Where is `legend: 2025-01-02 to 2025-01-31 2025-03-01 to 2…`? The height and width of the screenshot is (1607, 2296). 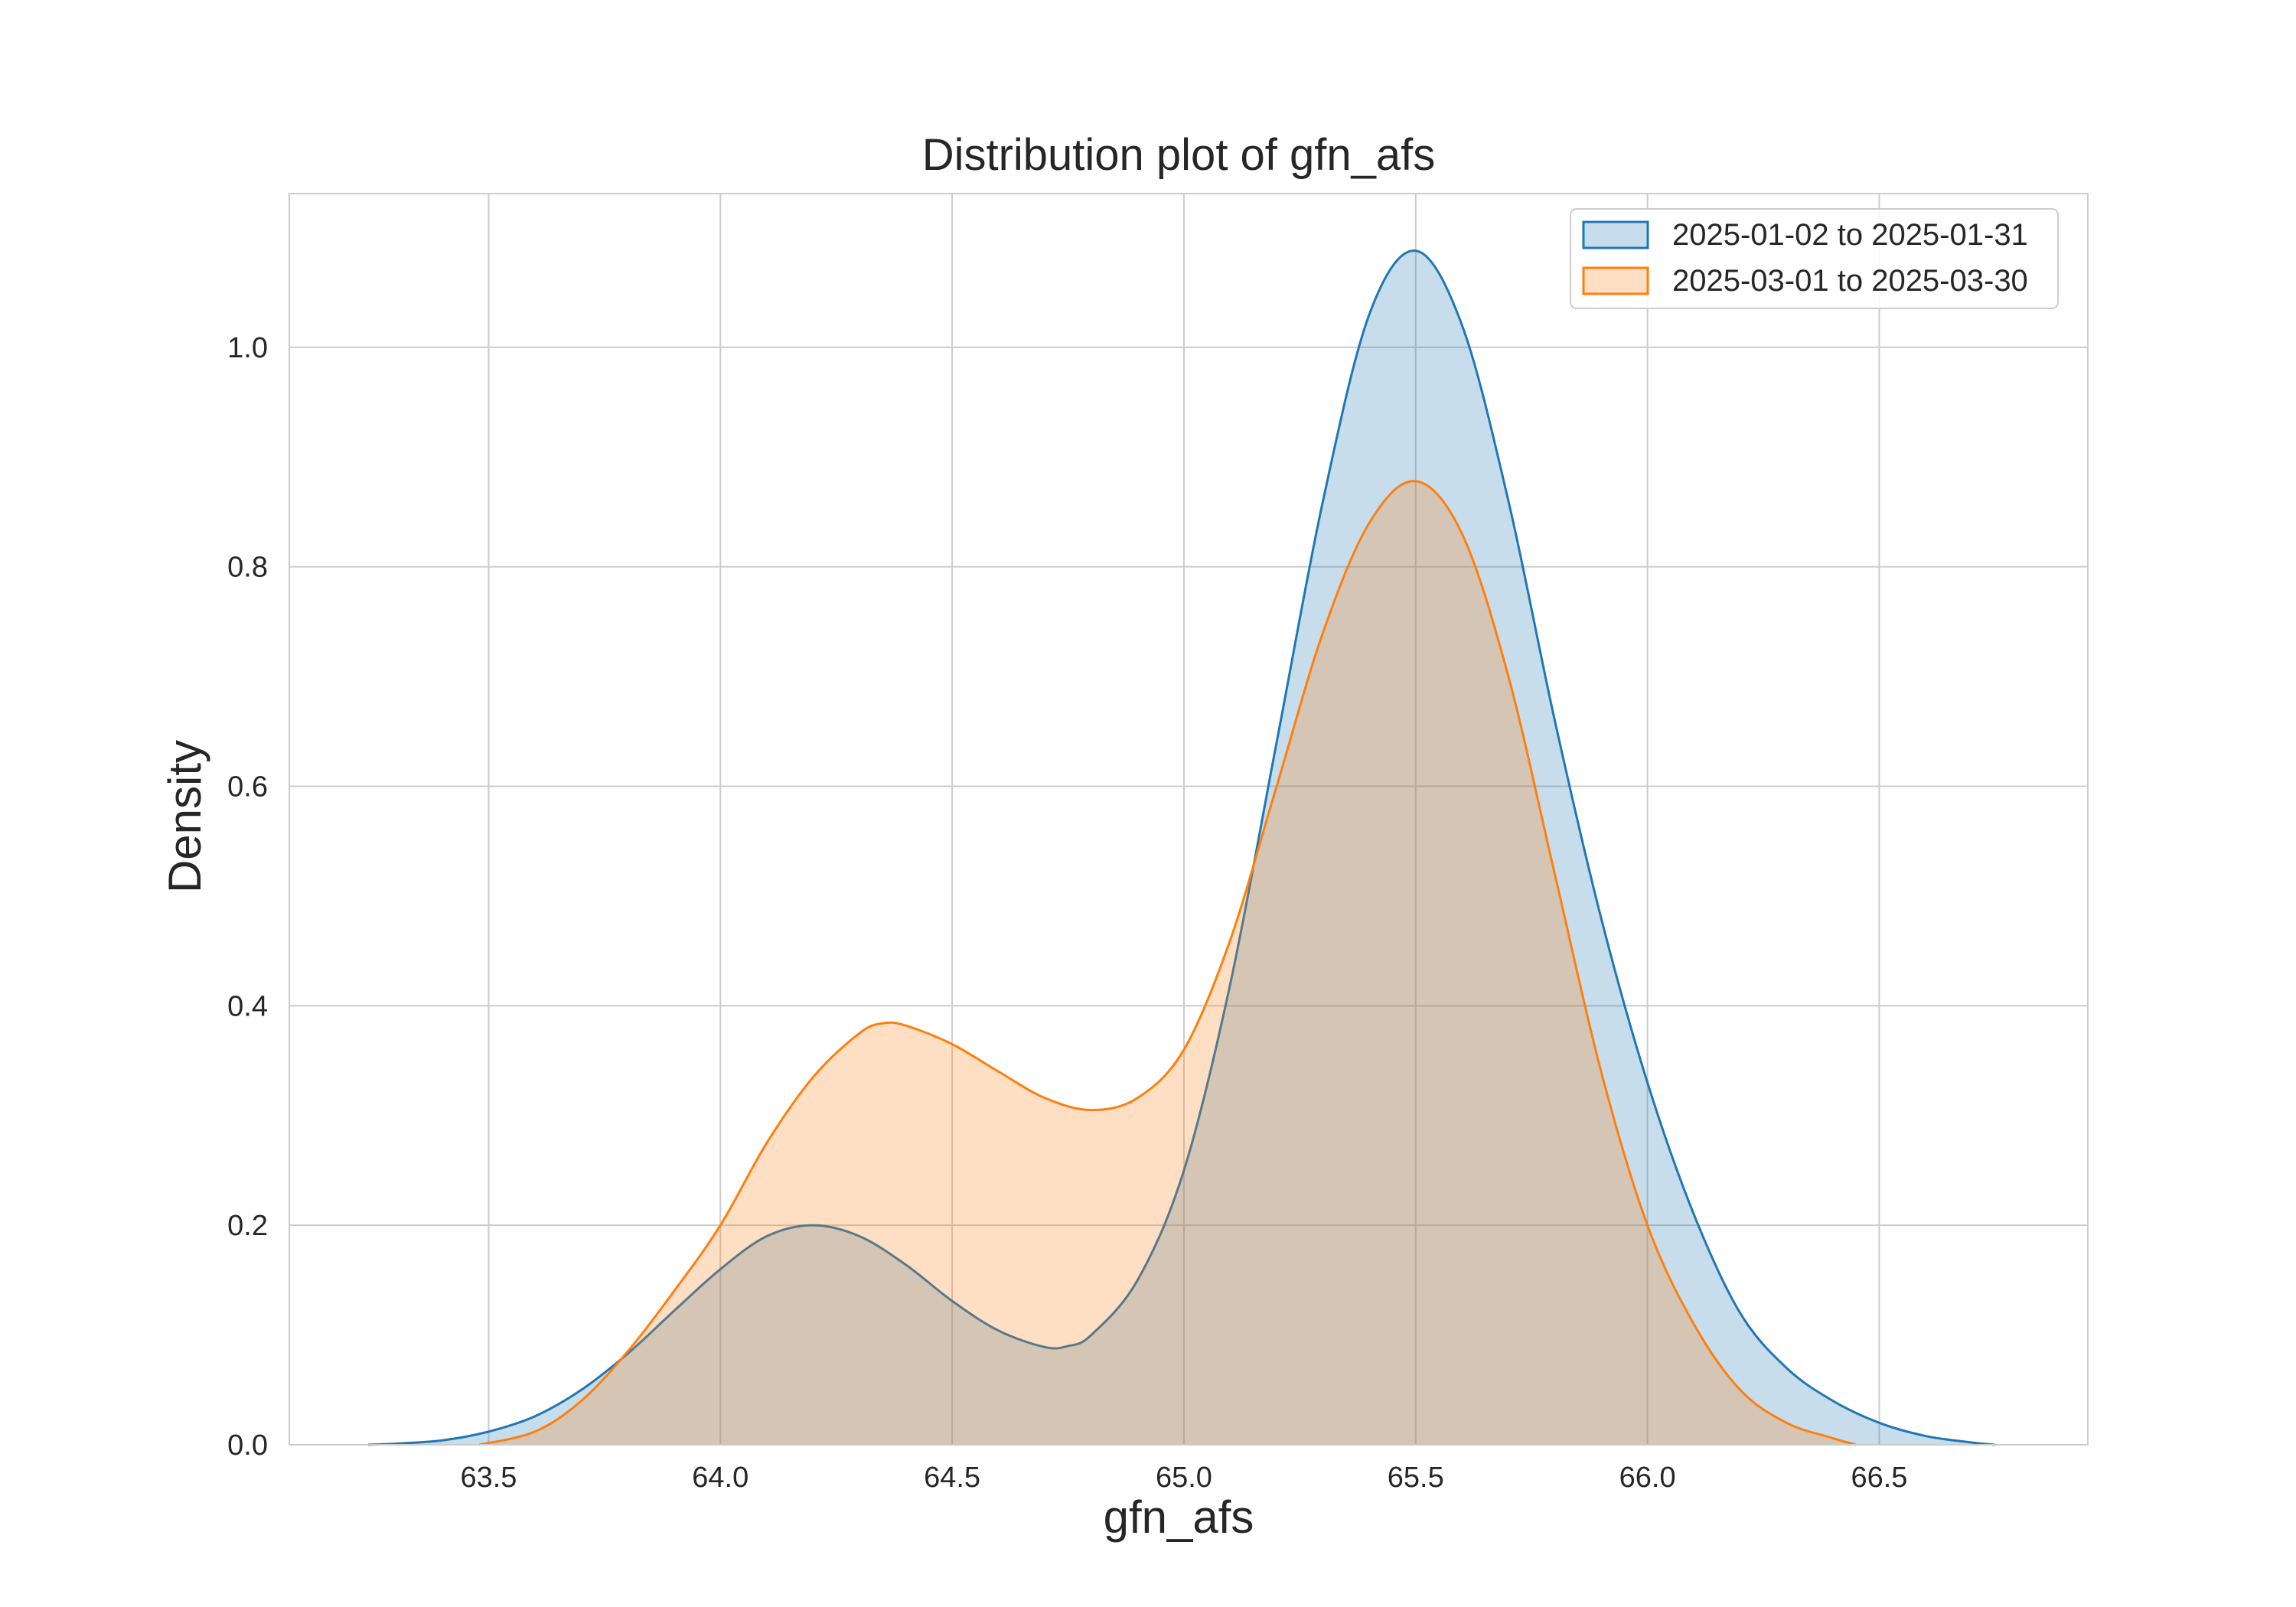
legend: 2025-01-02 to 2025-01-31 2025-03-01 to 2… is located at coordinates (1814, 258).